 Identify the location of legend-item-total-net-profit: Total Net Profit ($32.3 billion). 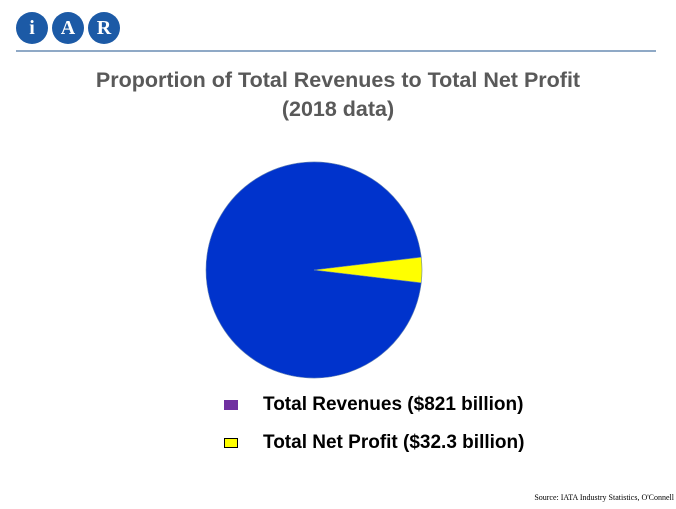
(374, 443).